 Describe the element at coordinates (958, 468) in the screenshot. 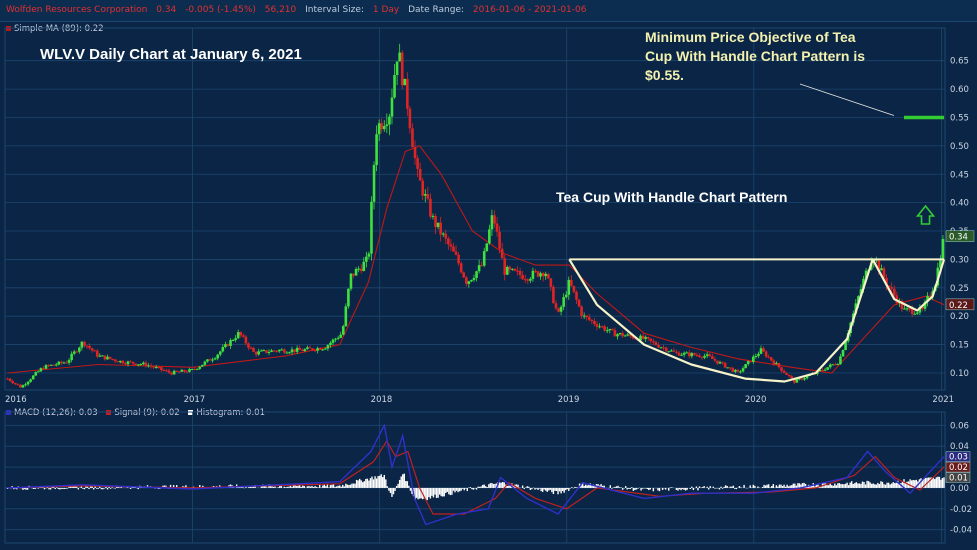

I see `macd-value-label: 0.02` at that location.